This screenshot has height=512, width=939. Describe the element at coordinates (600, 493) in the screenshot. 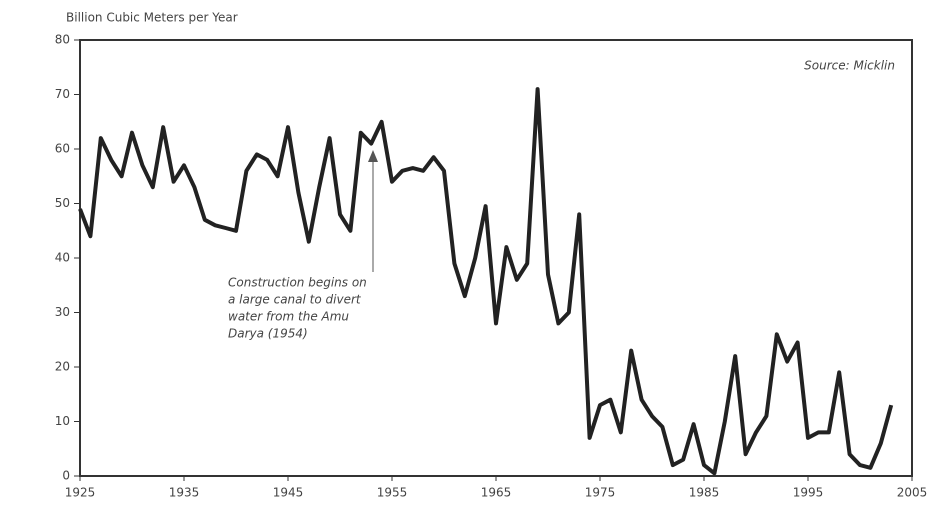

I see `x-tick-label: 1975` at that location.